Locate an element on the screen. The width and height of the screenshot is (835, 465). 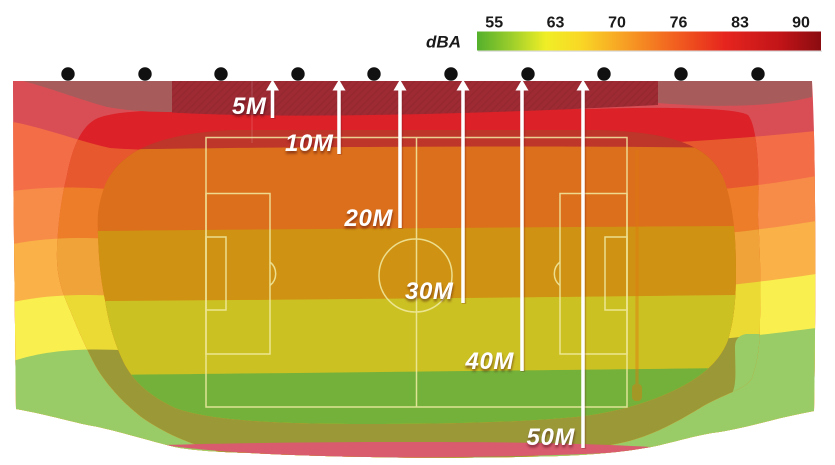
svg-text: 70 is located at coordinates (617, 23).